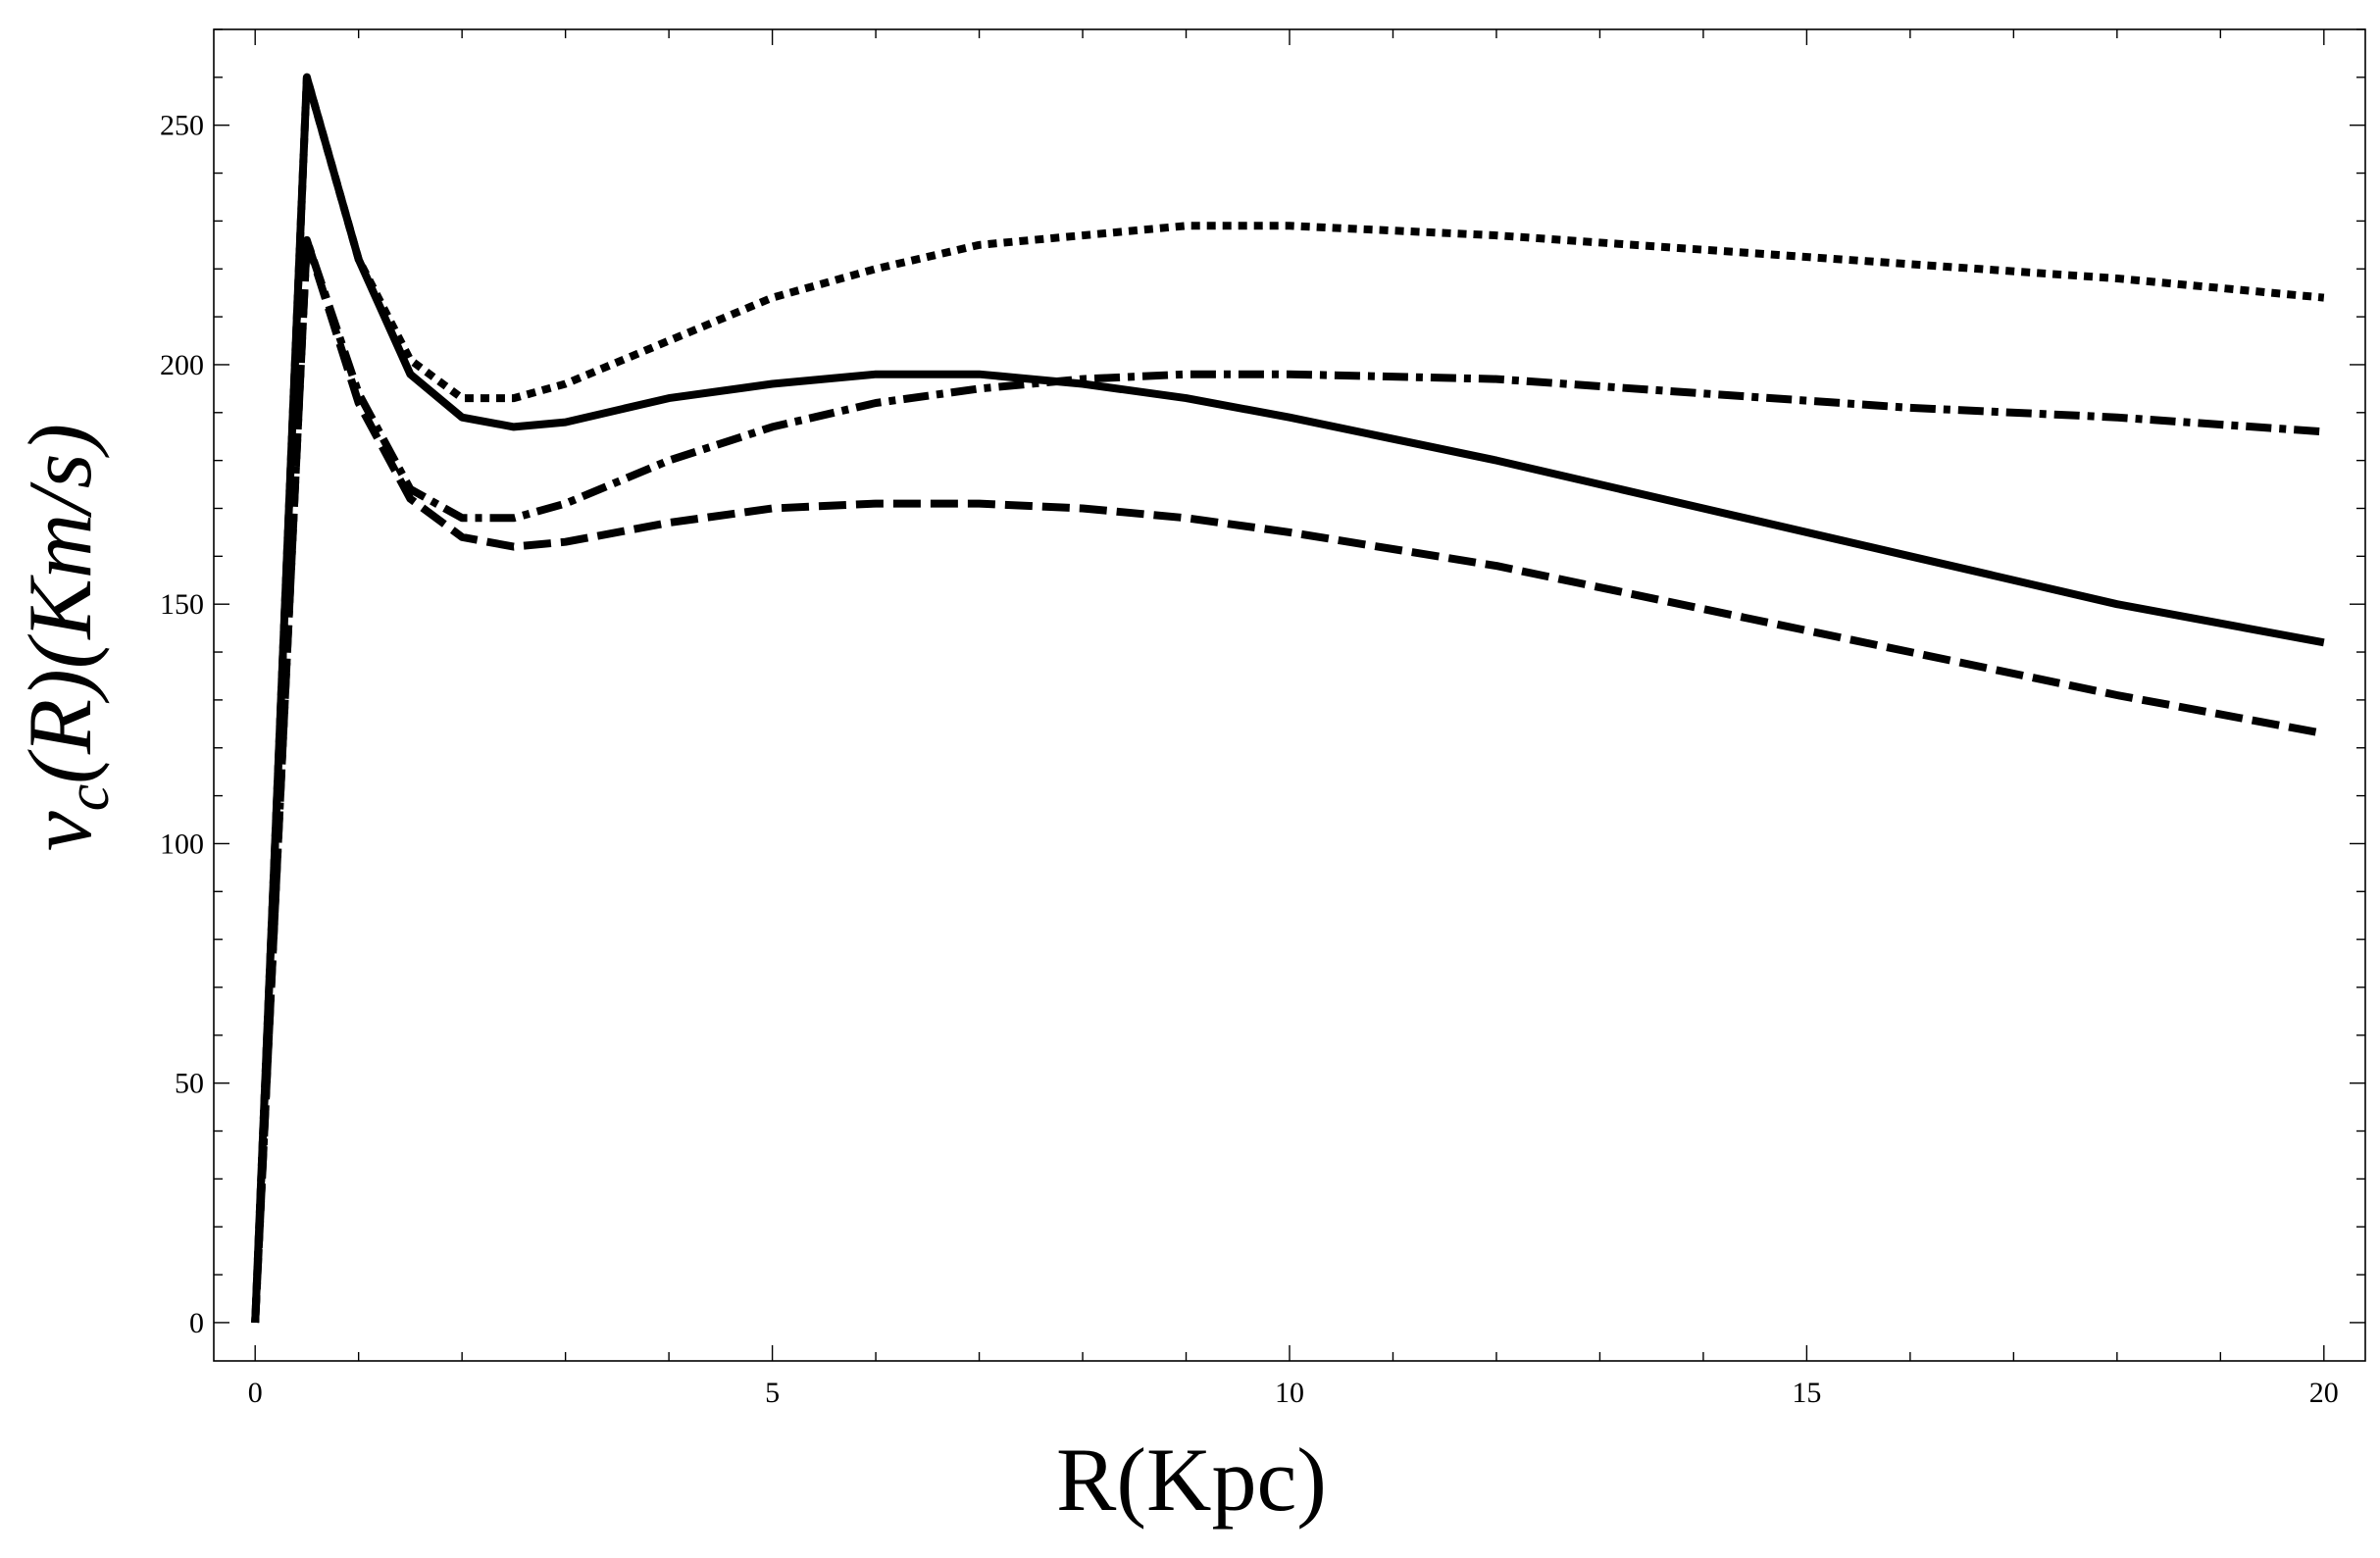  I want to click on x-tick-label: 5, so click(772, 1393).